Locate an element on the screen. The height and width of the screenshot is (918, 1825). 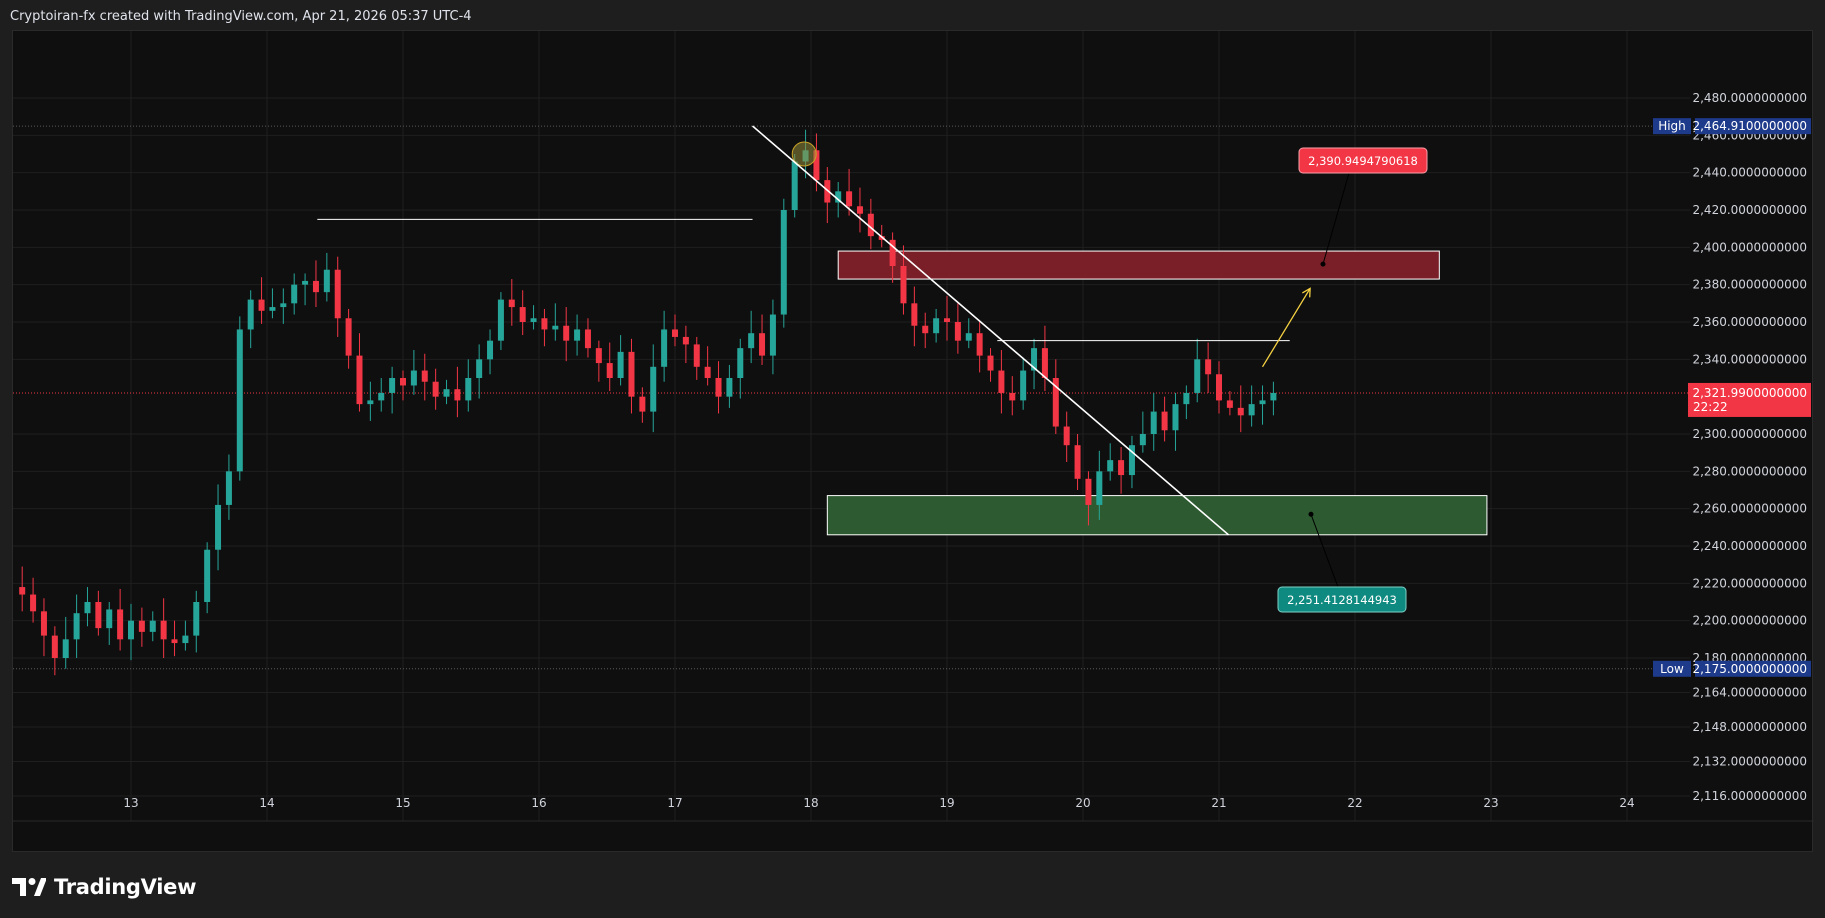
support-zone is located at coordinates (1157, 515).